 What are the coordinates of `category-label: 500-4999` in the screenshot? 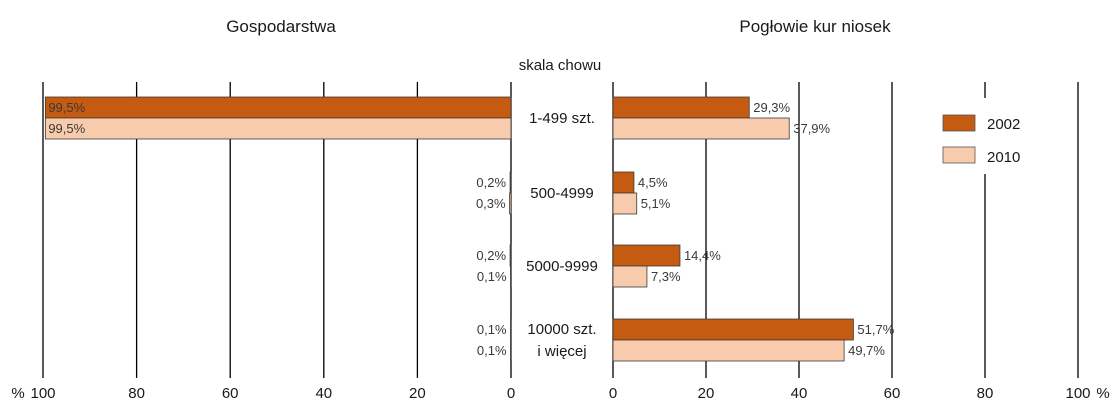 It's located at (561, 193).